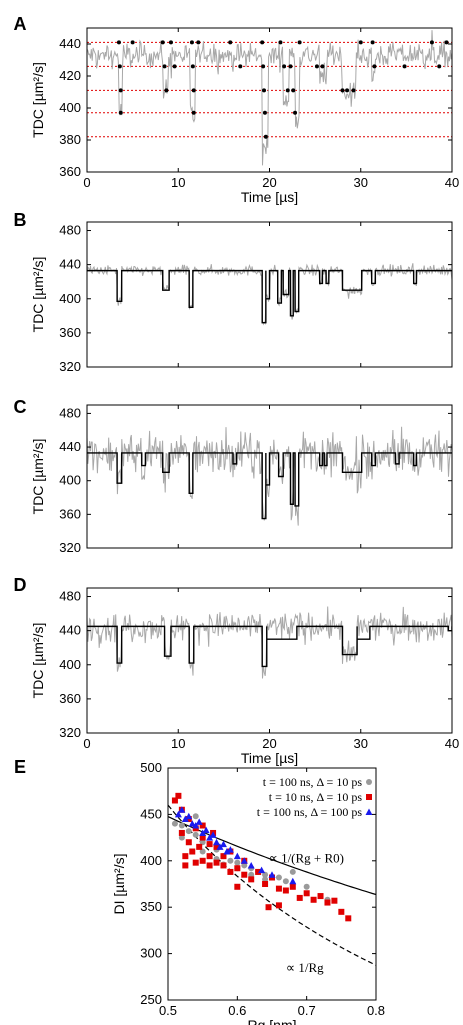 This screenshot has height=1025, width=463. What do you see at coordinates (70, 264) in the screenshot?
I see `y-tick-label: 440` at bounding box center [70, 264].